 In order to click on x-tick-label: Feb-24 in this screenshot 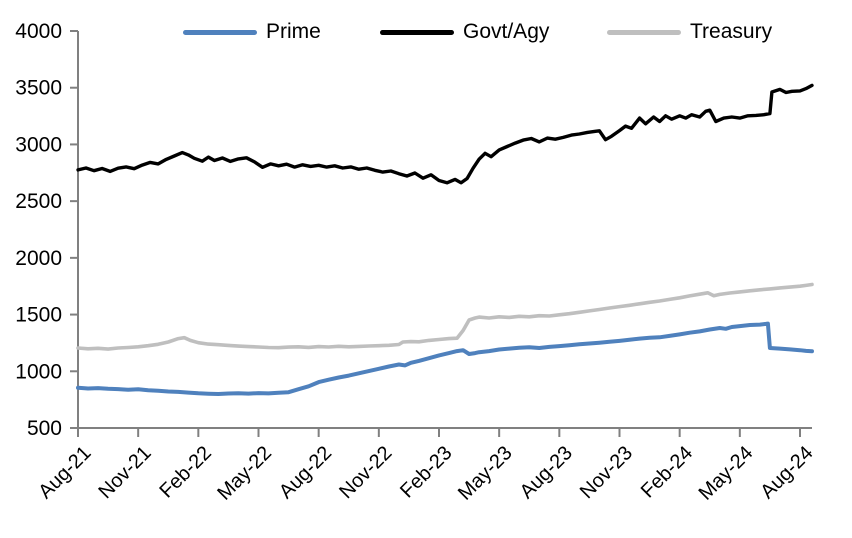, I will do `click(667, 472)`.